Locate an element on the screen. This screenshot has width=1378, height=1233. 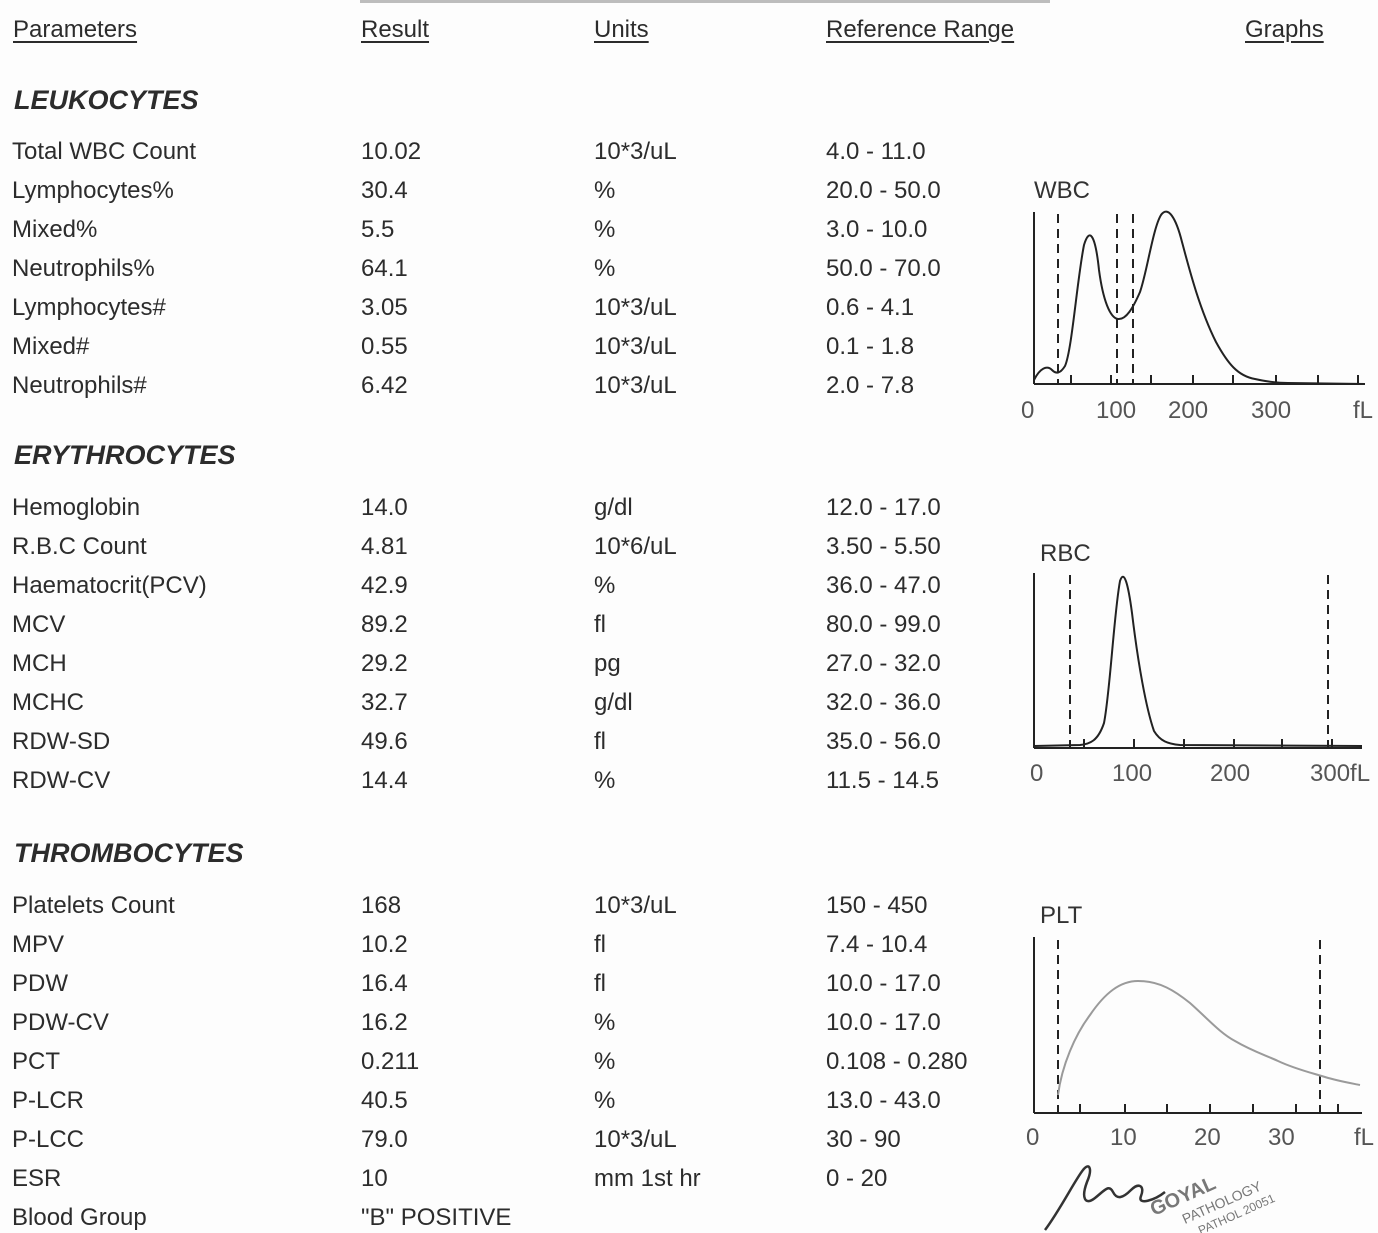
wbc-graph-title: WBC is located at coordinates (1062, 190).